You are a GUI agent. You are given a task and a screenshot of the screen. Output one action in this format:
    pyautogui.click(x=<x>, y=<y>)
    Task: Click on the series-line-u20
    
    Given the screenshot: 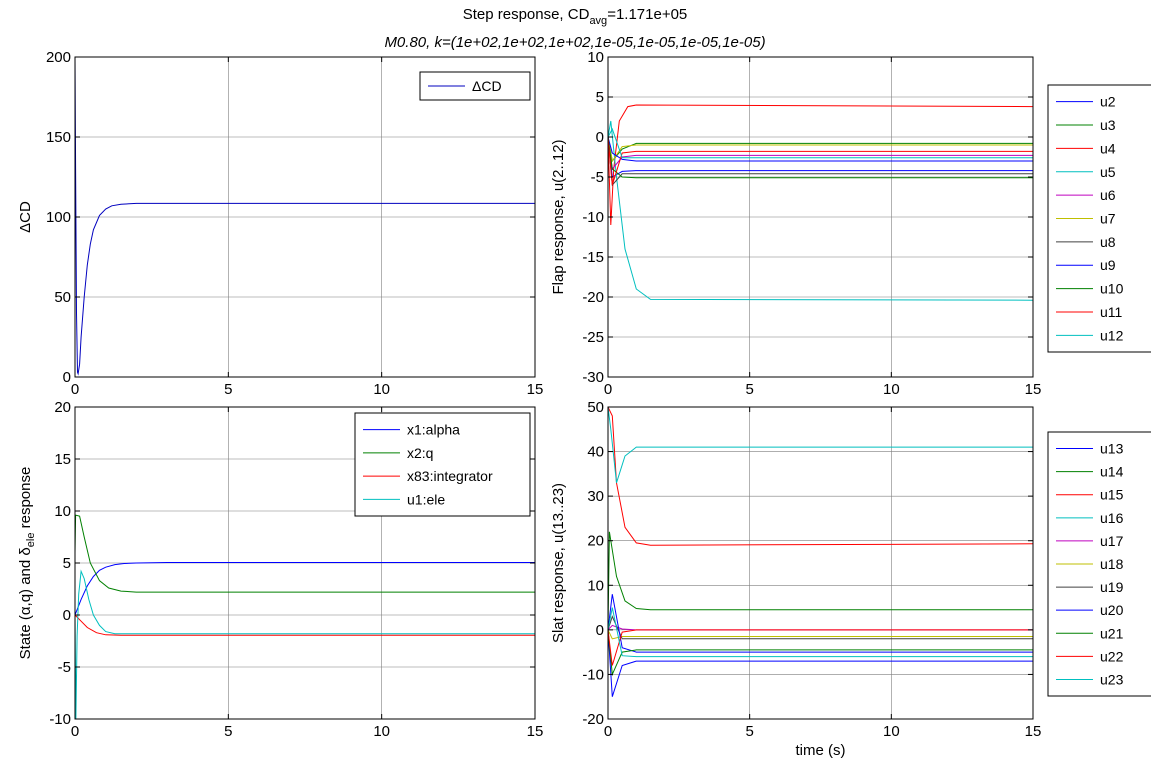 What is the action you would take?
    pyautogui.click(x=820, y=623)
    